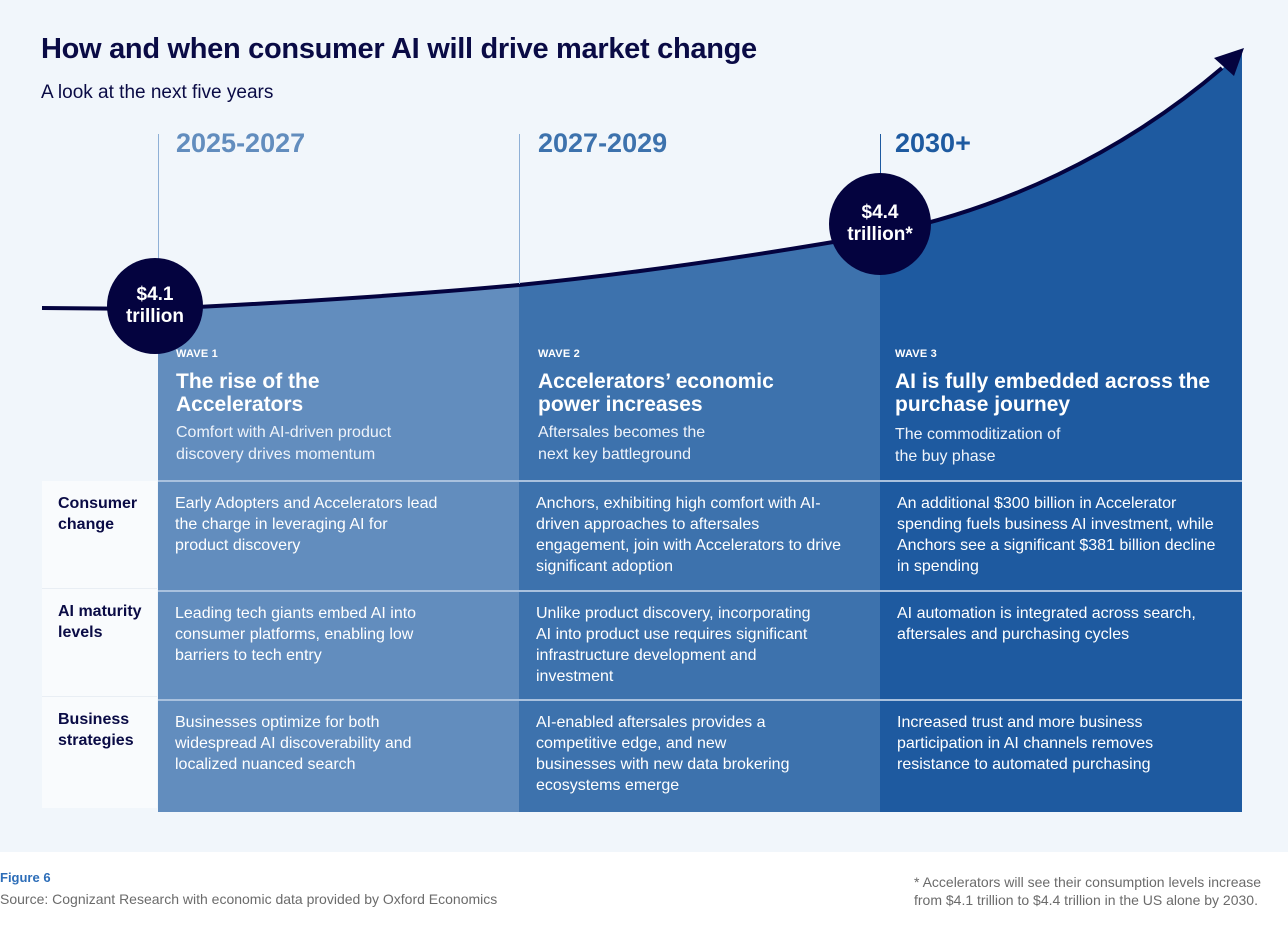 This screenshot has height=926, width=1288. What do you see at coordinates (99, 535) in the screenshot?
I see `row-label-consumer-change: Consumer change` at bounding box center [99, 535].